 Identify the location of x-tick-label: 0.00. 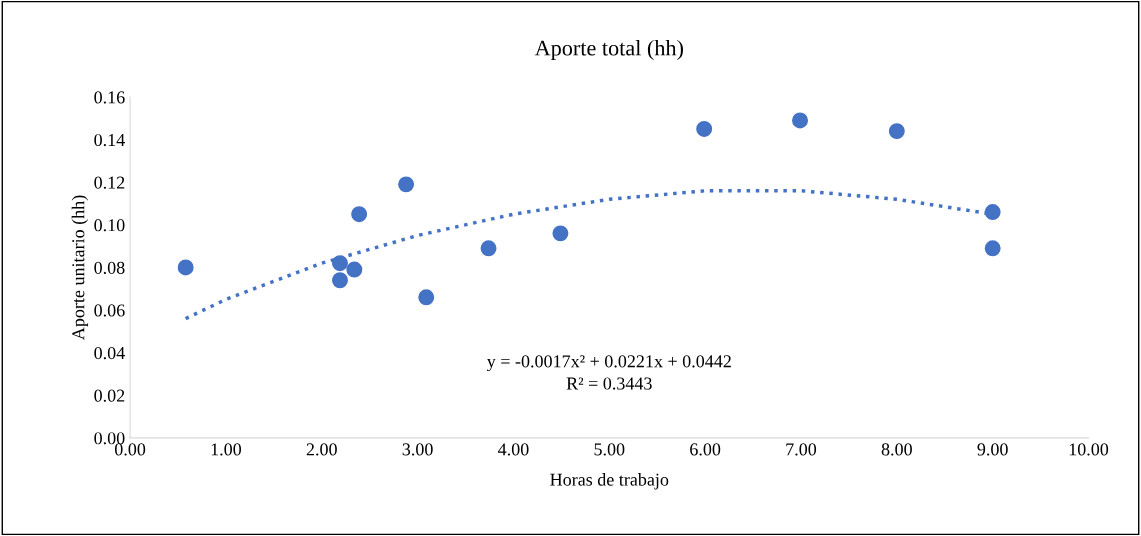
(130, 449).